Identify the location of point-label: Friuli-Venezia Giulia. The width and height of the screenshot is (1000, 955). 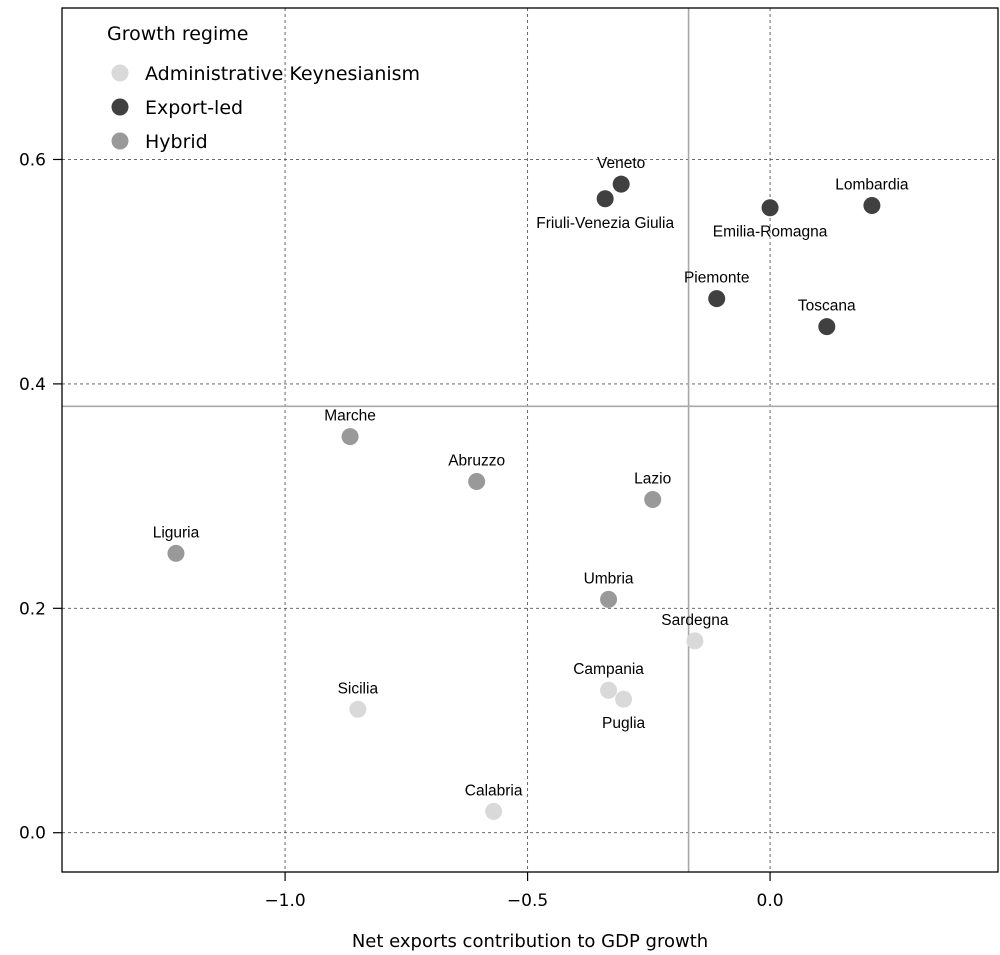
(605, 223).